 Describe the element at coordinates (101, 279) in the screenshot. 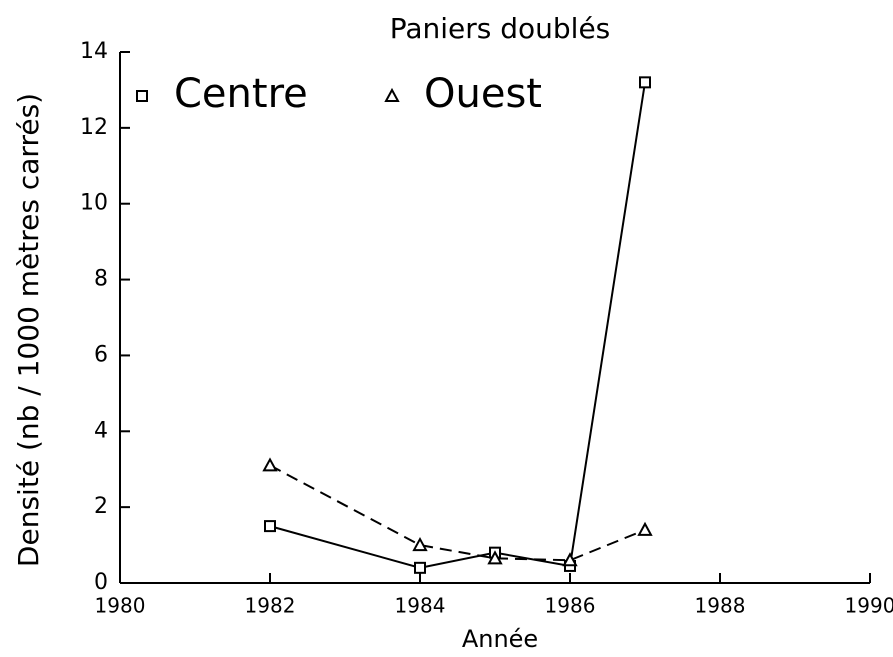

I see `y-tick-label: 8` at that location.